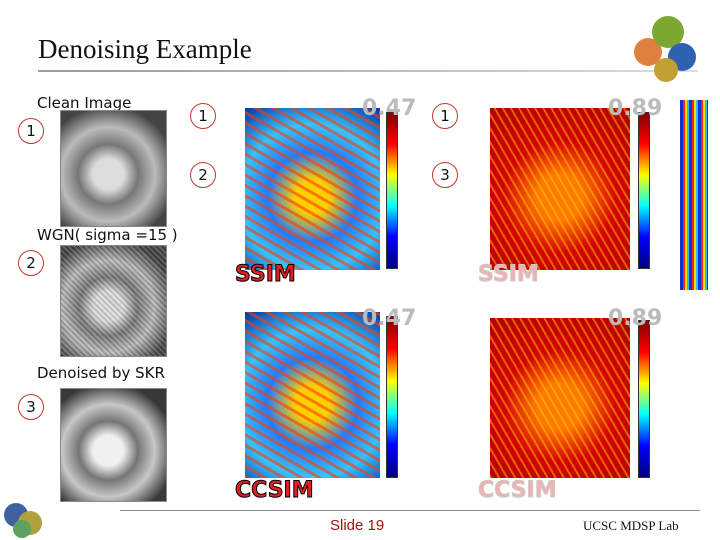  Describe the element at coordinates (665, 49) in the screenshot. I see `logo` at that location.